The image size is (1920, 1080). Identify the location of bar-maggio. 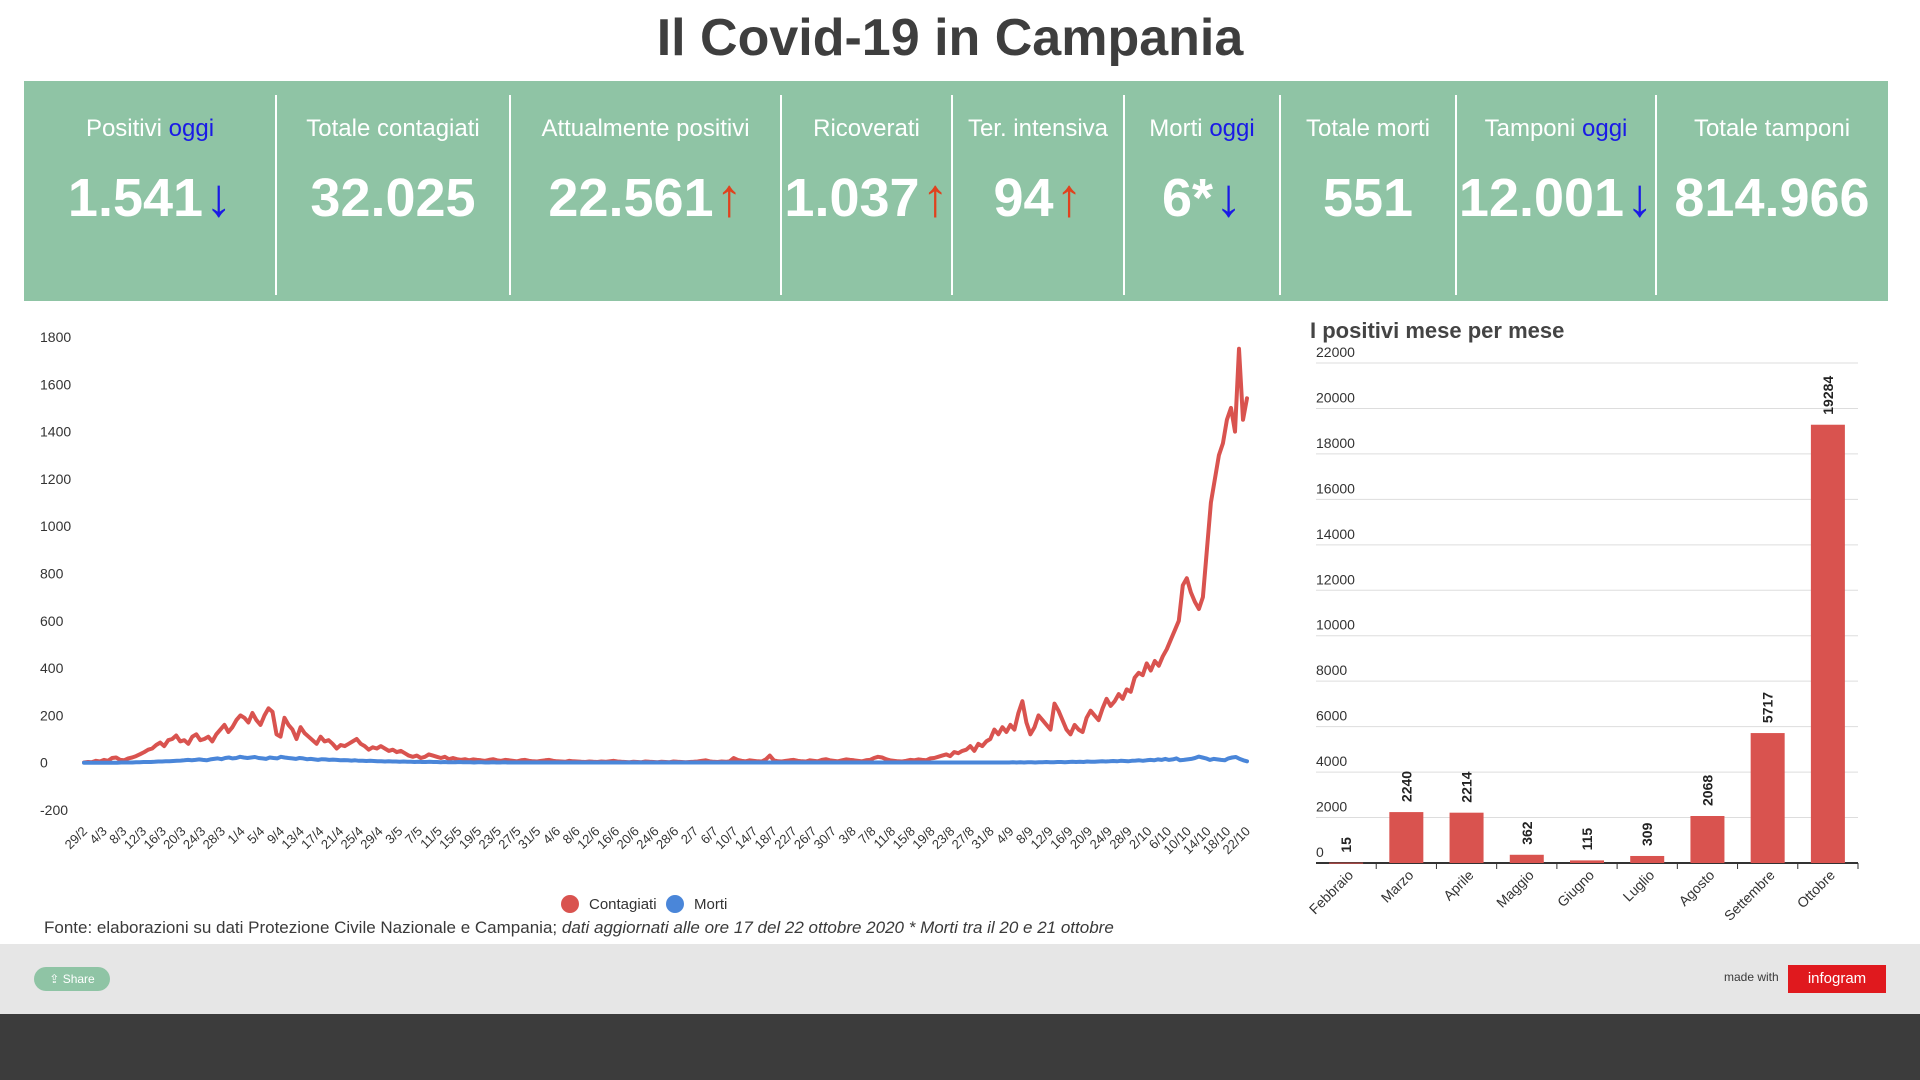
(1526, 858).